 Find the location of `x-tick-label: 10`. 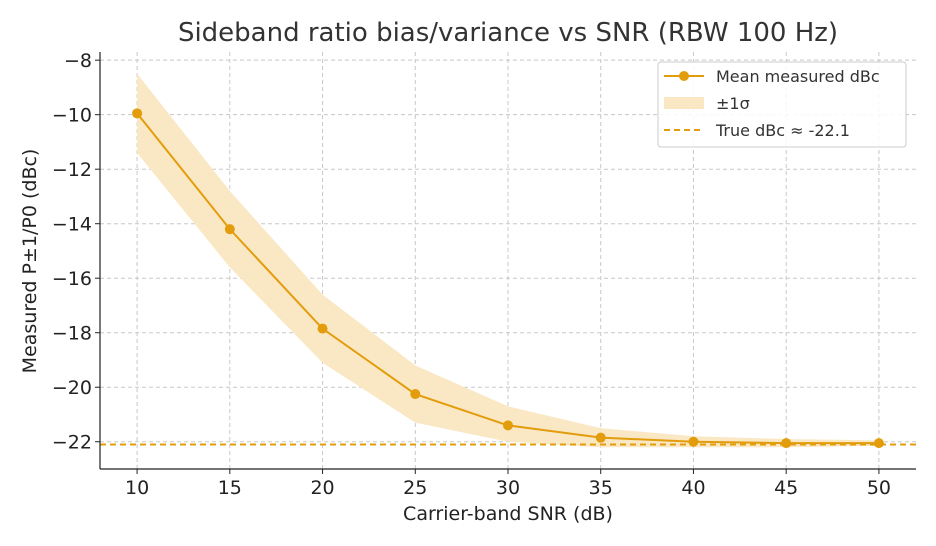

x-tick-label: 10 is located at coordinates (137, 488).